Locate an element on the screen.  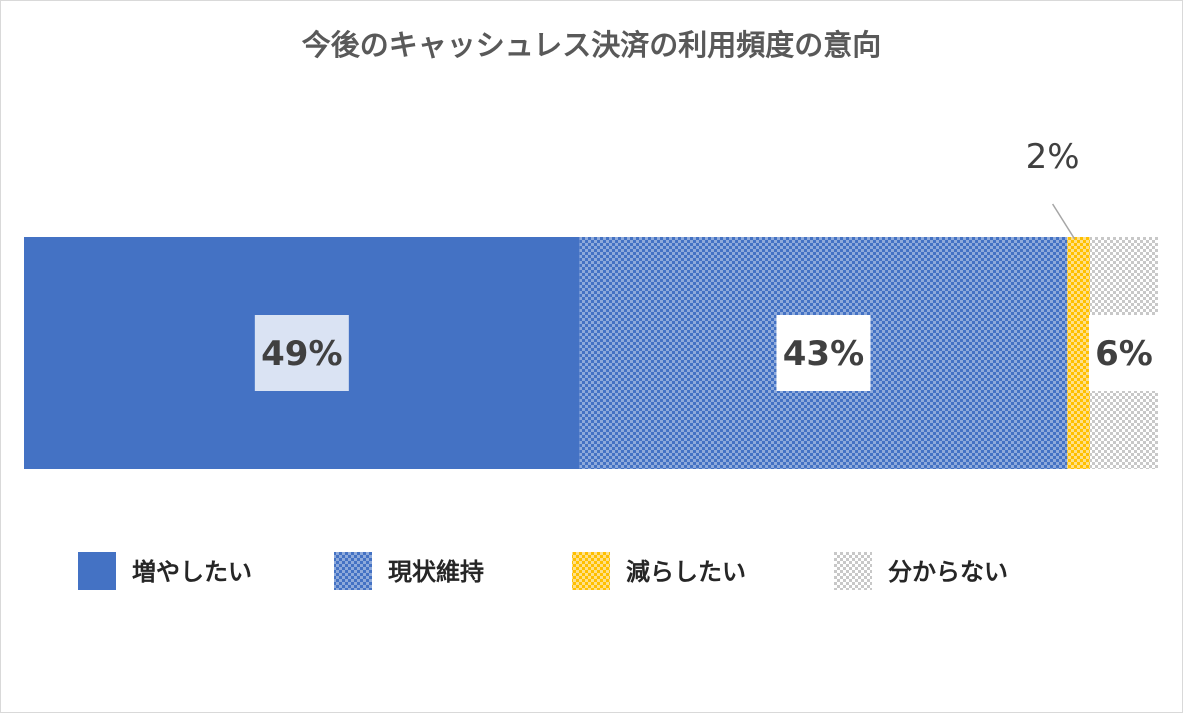
legend-swatch-increase is located at coordinates (97, 571).